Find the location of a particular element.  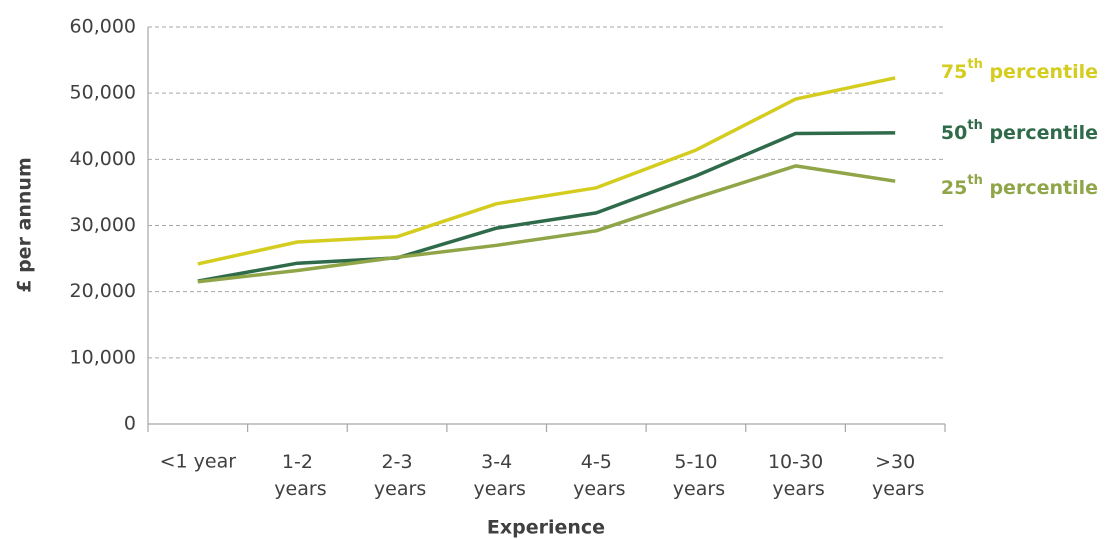

y-tick-label: 40,000 is located at coordinates (103, 159).